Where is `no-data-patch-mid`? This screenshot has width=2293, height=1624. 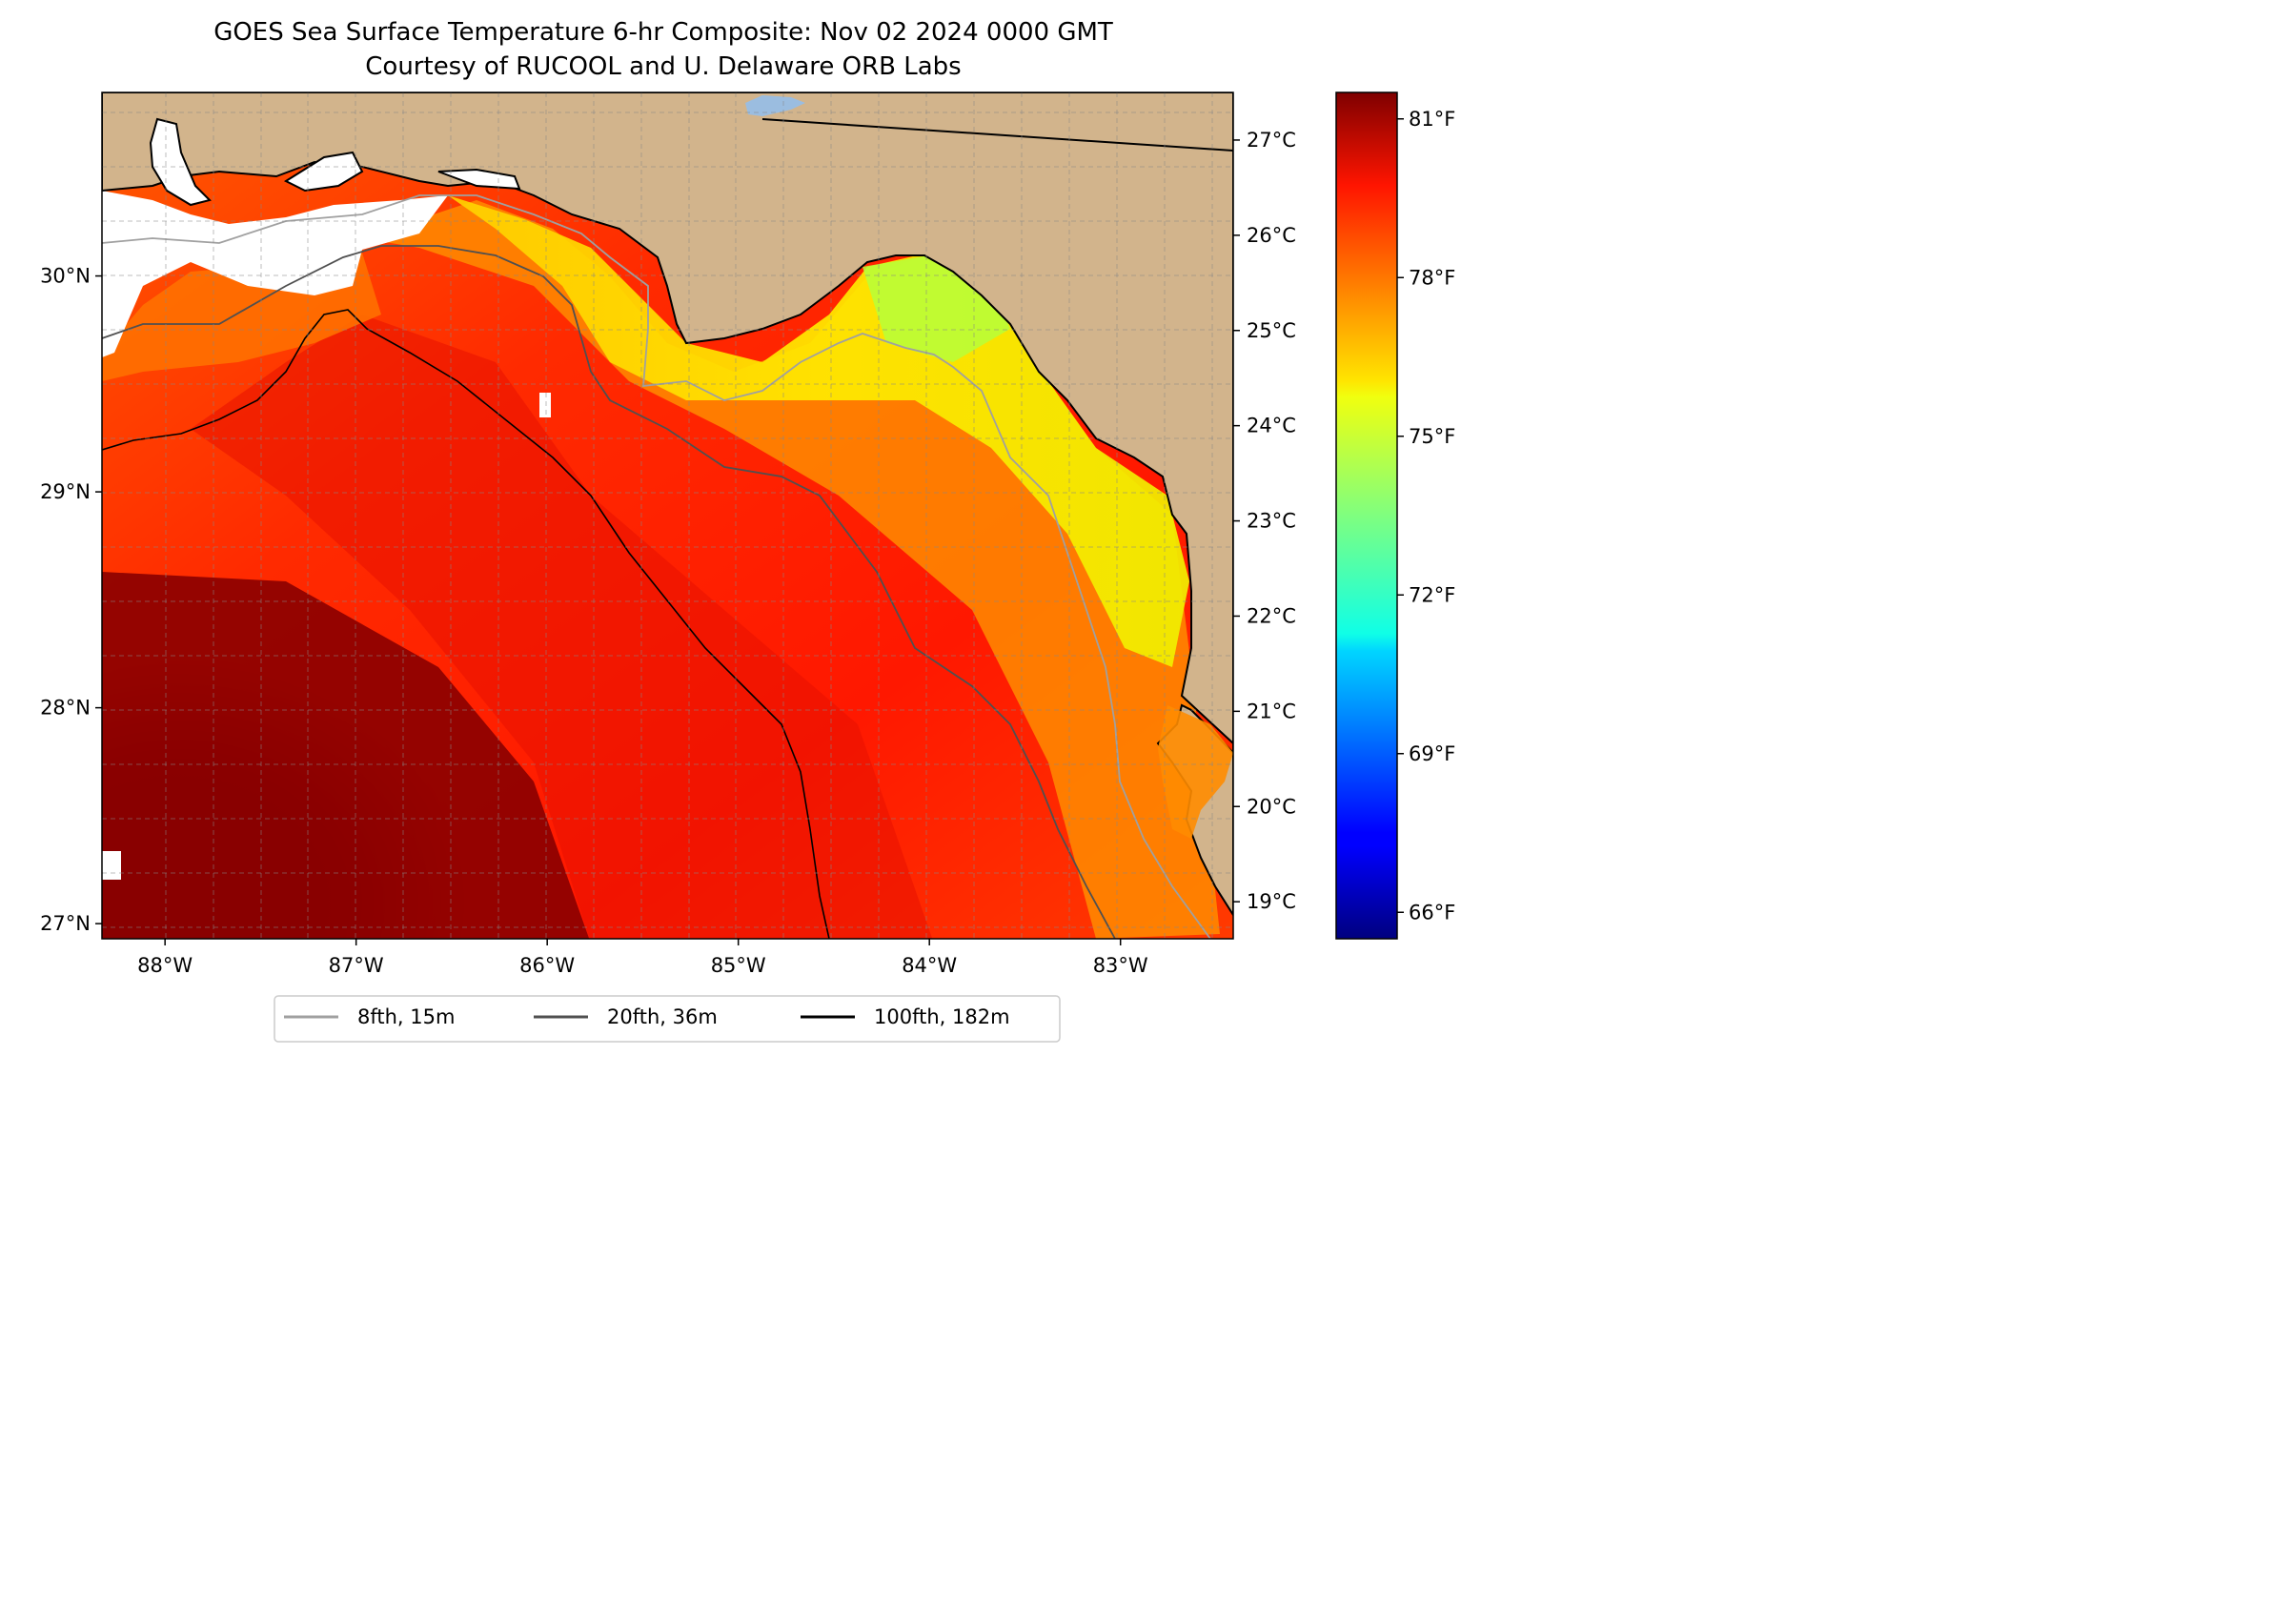
no-data-patch-mid is located at coordinates (545, 405).